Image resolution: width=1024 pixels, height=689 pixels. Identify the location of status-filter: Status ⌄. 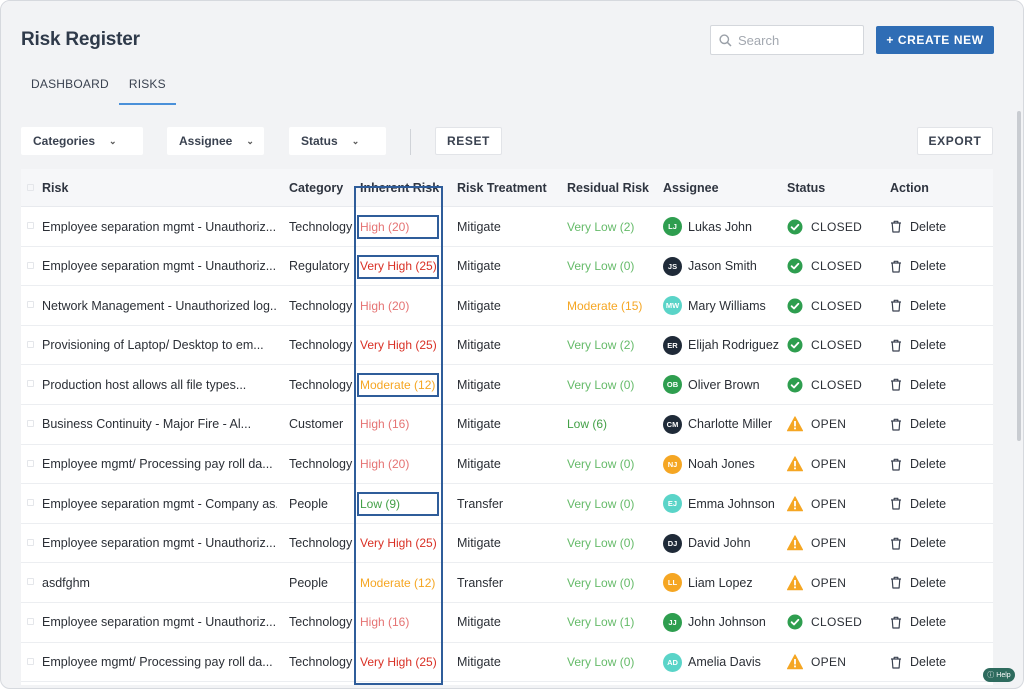
(337, 141).